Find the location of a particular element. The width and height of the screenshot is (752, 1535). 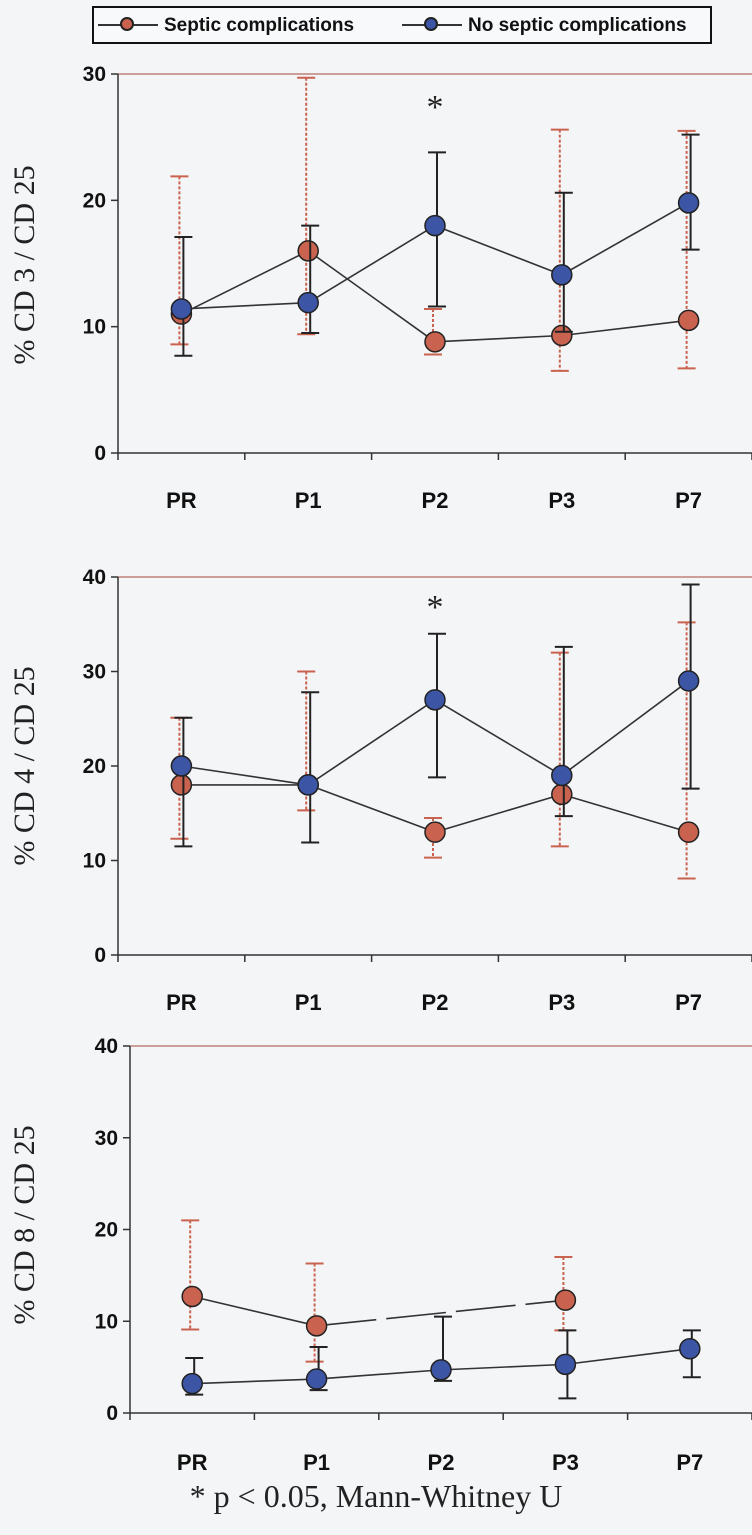

category-label-3-P1: P1 is located at coordinates (316, 1462).